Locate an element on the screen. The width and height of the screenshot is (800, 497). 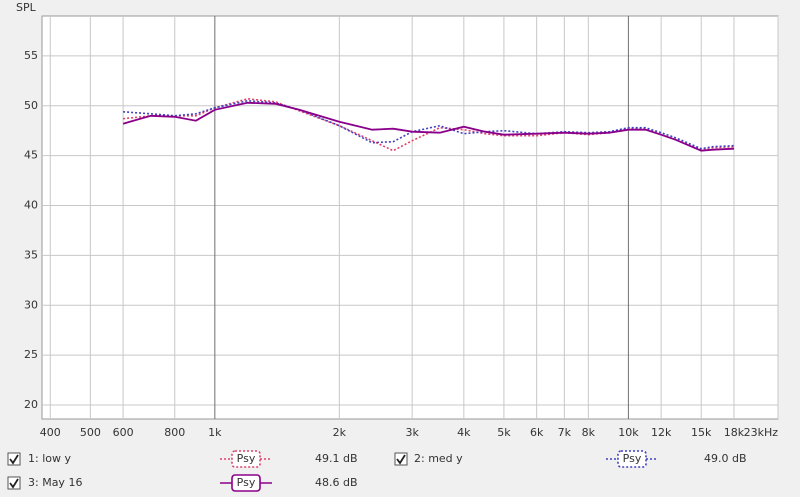
legend-label: 1: low y is located at coordinates (49, 458).